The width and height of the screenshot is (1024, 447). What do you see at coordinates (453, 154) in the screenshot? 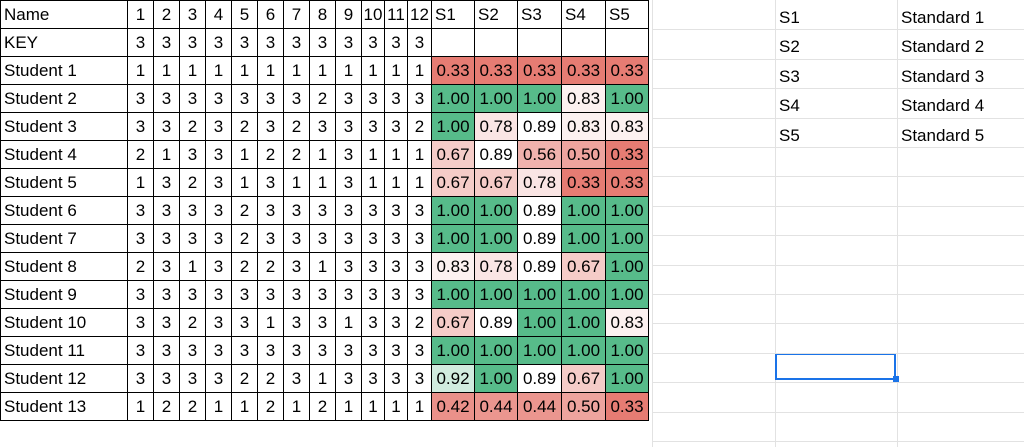
I see `standard-score-cell: 0.67` at bounding box center [453, 154].